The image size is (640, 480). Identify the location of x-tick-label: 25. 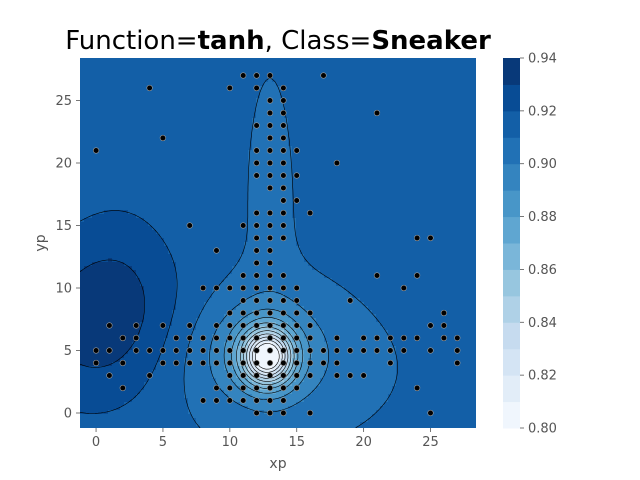
(430, 442).